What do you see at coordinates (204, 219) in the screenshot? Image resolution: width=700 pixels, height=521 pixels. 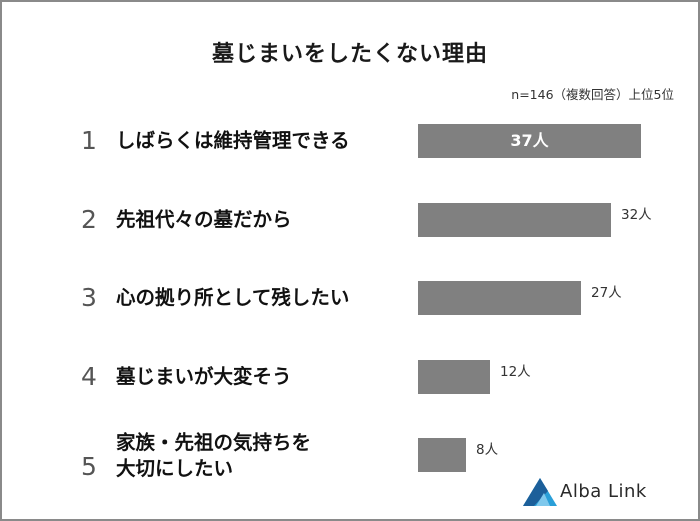 I see `category-label: 先祖代々の墓だから` at bounding box center [204, 219].